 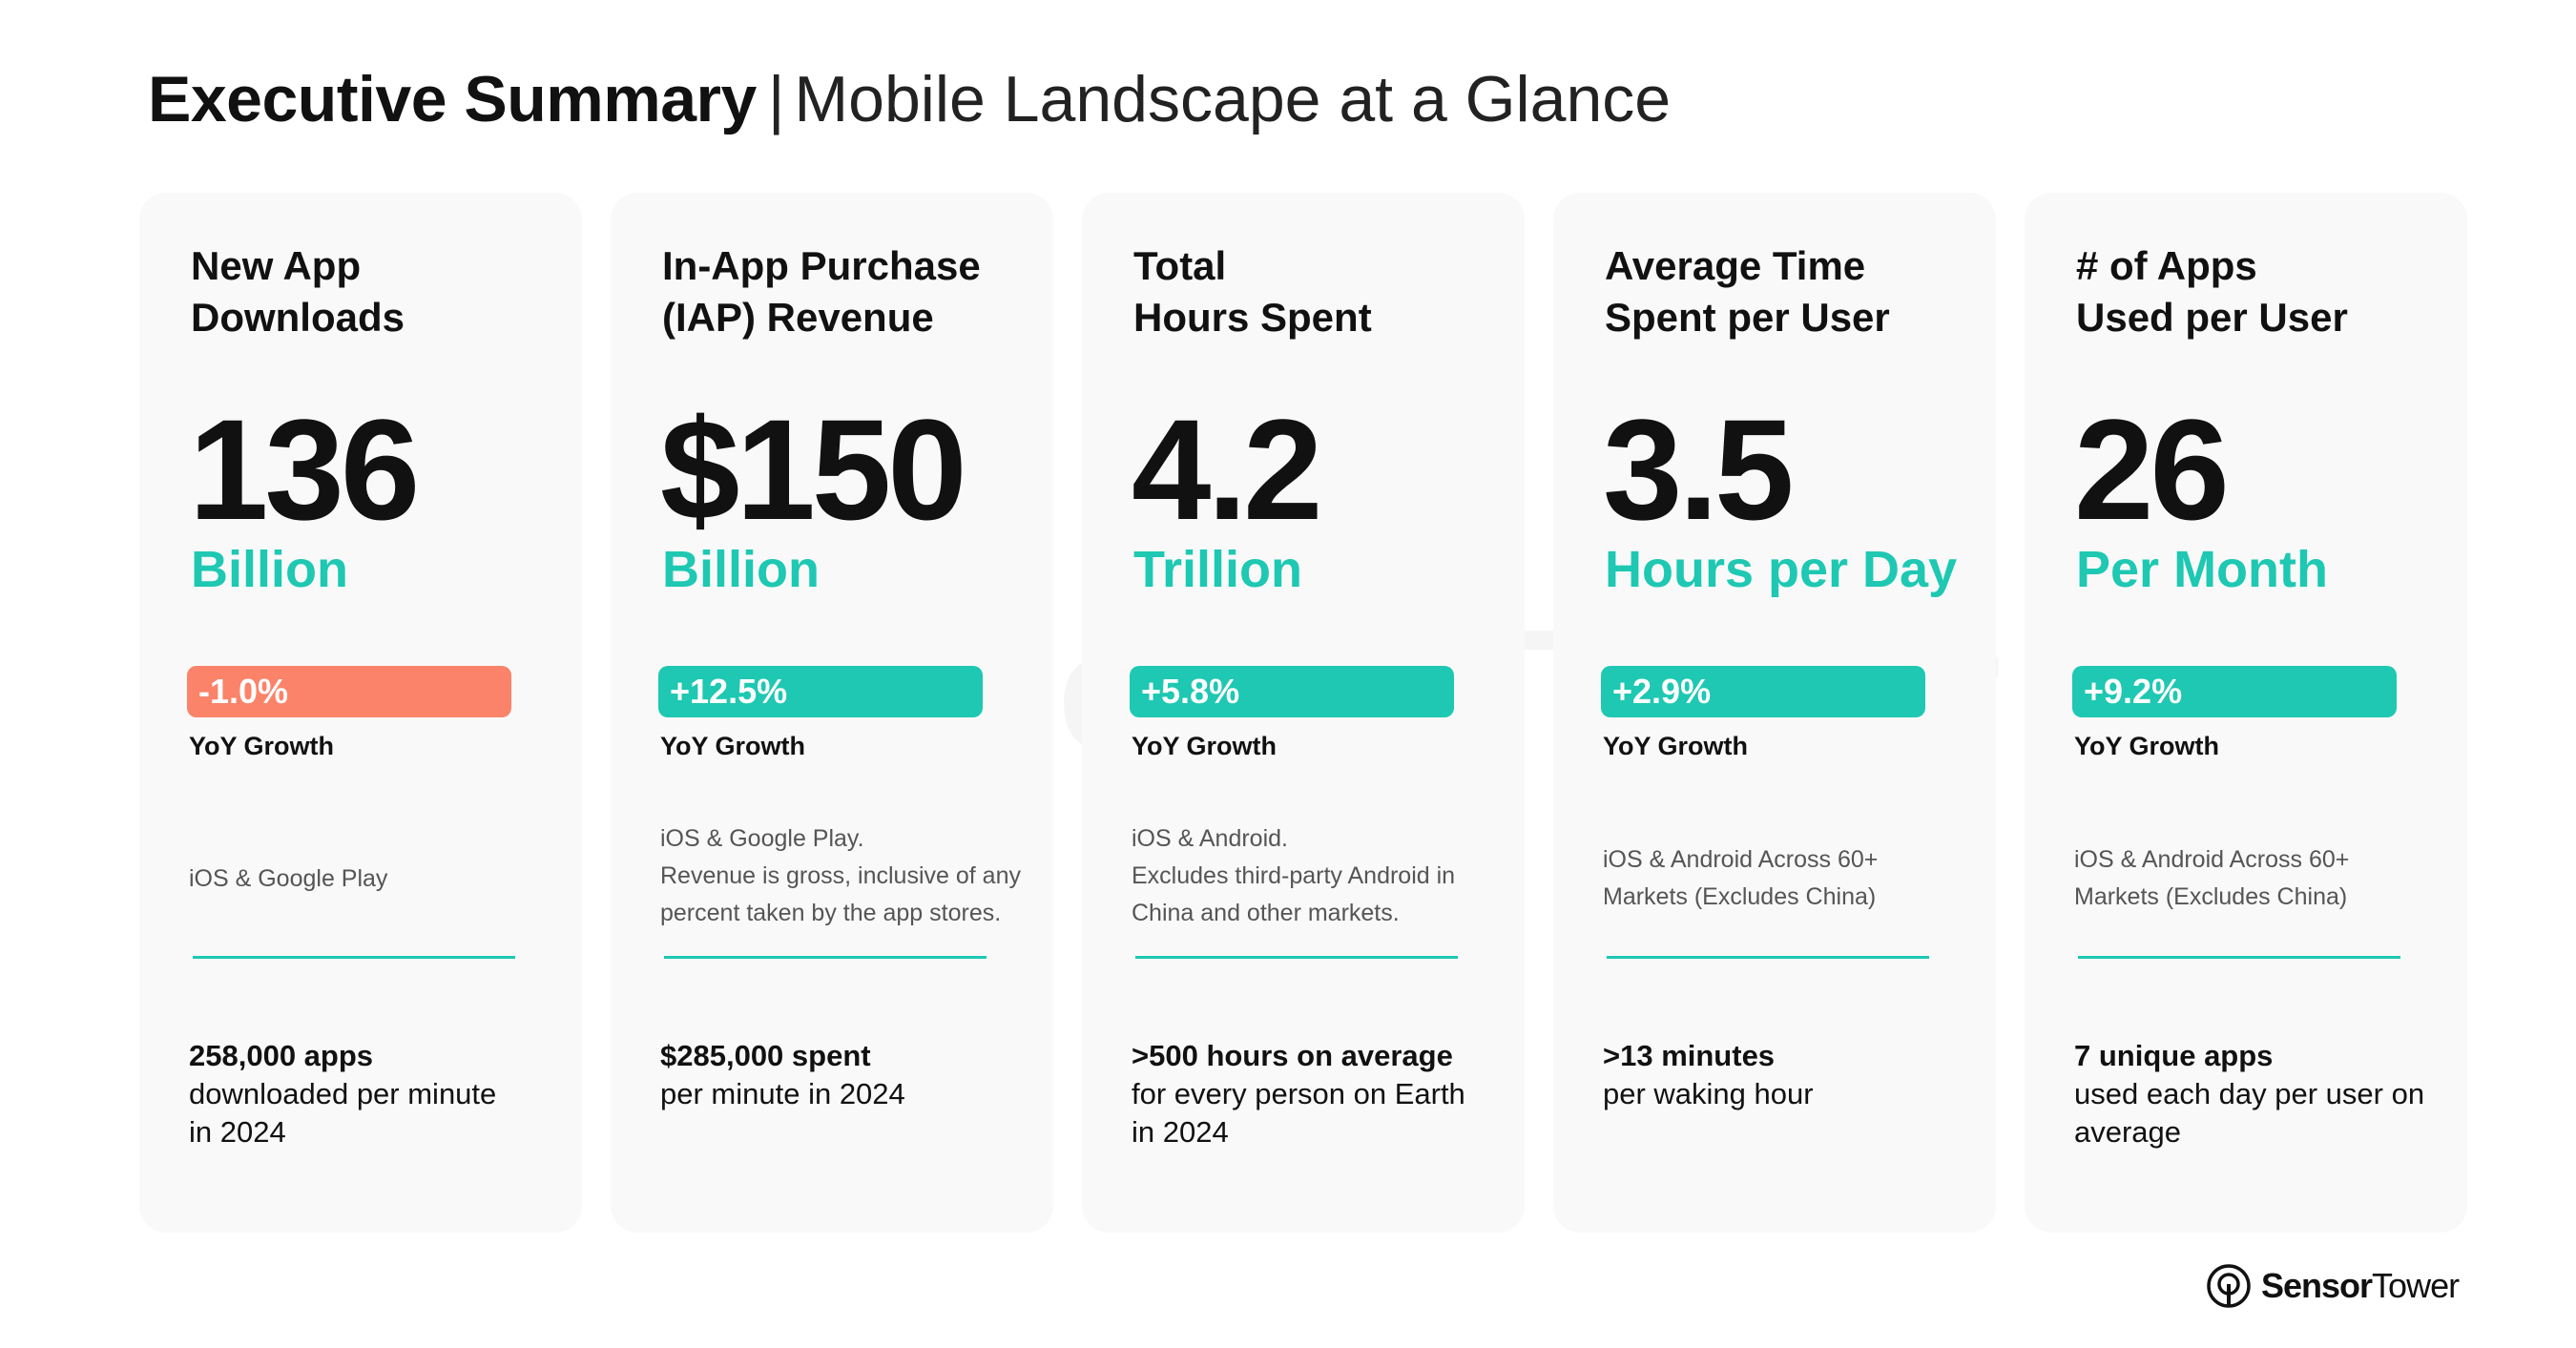 What do you see at coordinates (2234, 691) in the screenshot?
I see `yoy-growth-badge: +9.2%` at bounding box center [2234, 691].